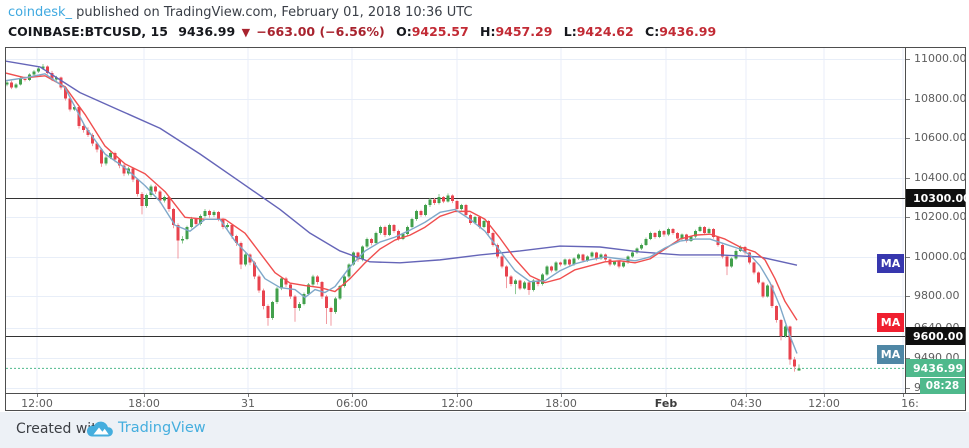 Image resolution: width=969 pixels, height=448 pixels. Describe the element at coordinates (162, 428) in the screenshot. I see `tradingview-link: TradingView` at that location.